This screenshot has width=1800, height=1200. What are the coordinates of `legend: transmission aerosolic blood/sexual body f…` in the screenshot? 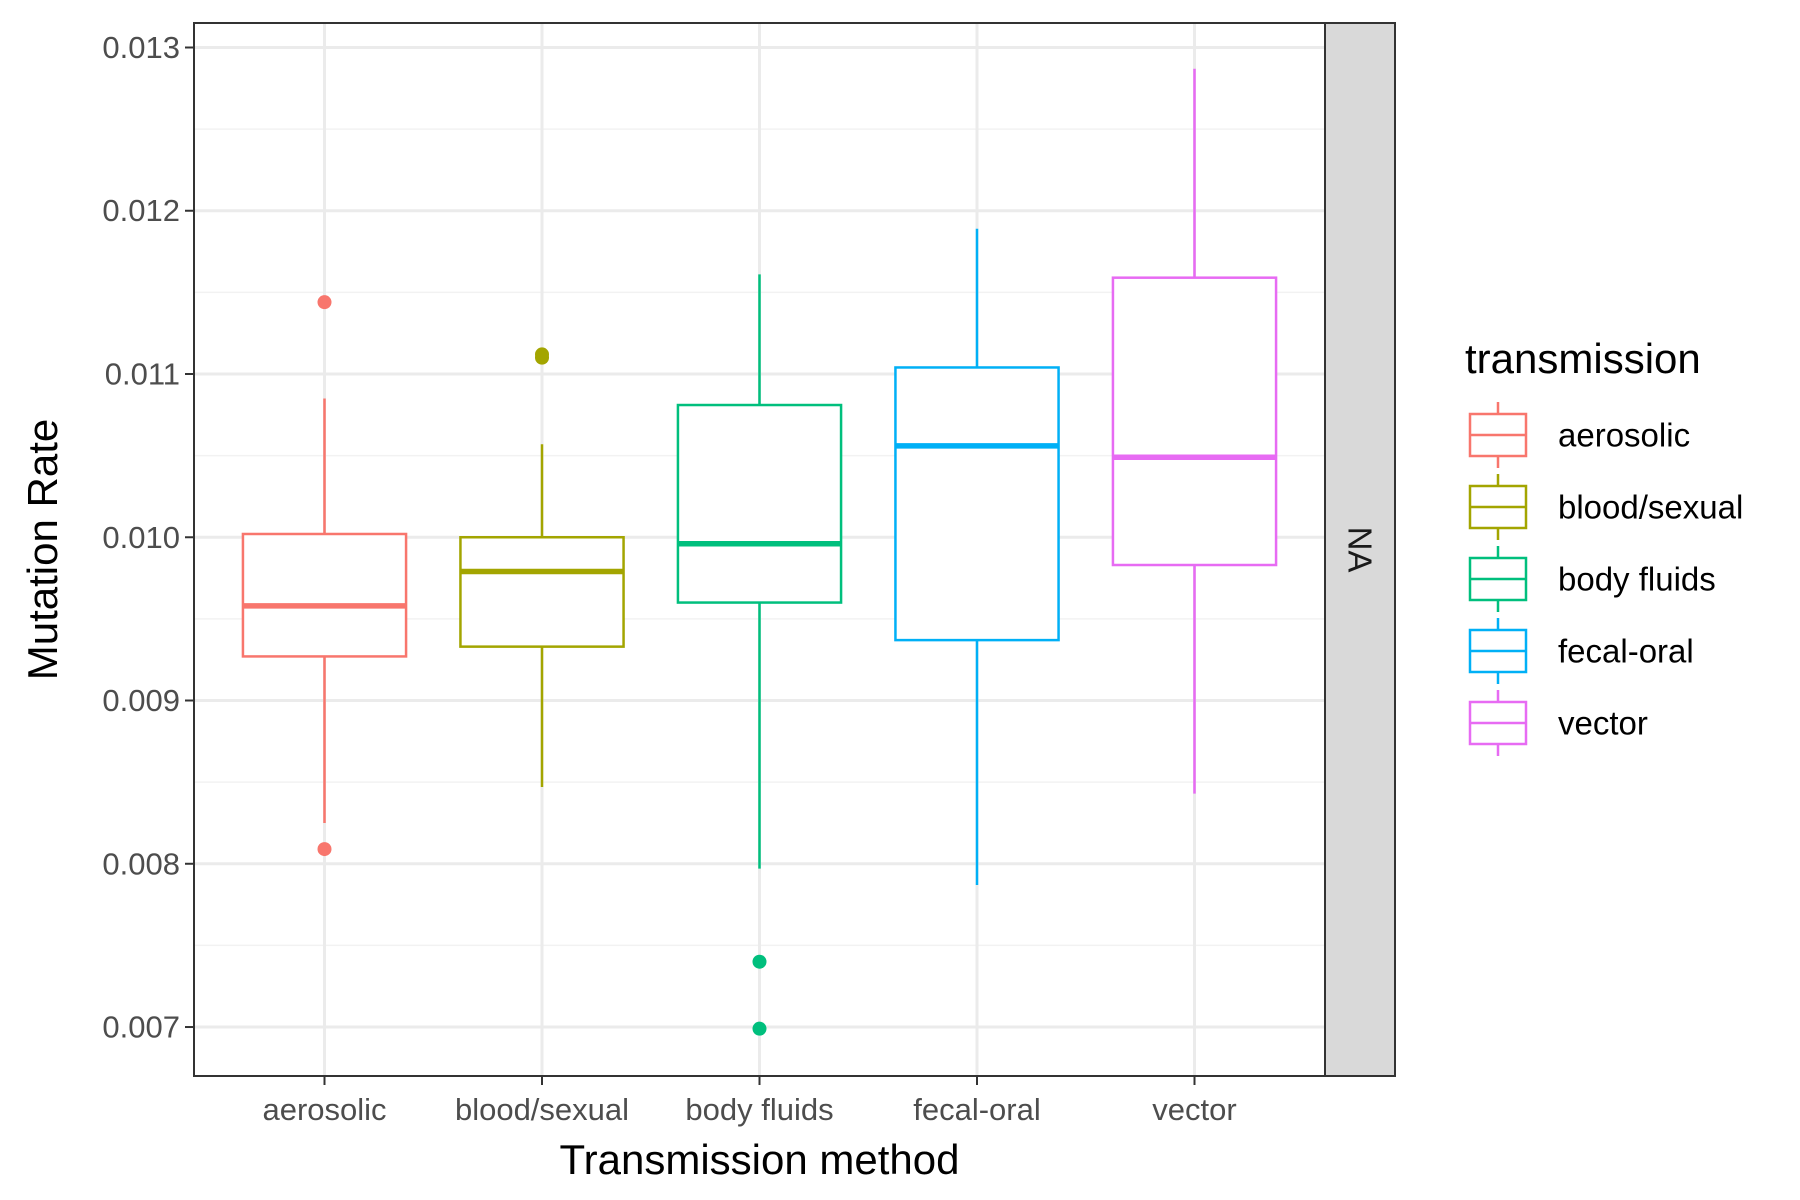 It's located at (1604, 545).